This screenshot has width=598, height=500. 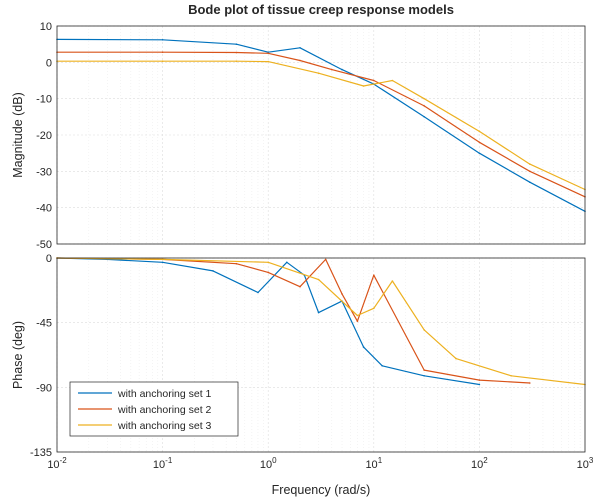 What do you see at coordinates (585, 463) in the screenshot?
I see `frequency-xtick-label: 10³` at bounding box center [585, 463].